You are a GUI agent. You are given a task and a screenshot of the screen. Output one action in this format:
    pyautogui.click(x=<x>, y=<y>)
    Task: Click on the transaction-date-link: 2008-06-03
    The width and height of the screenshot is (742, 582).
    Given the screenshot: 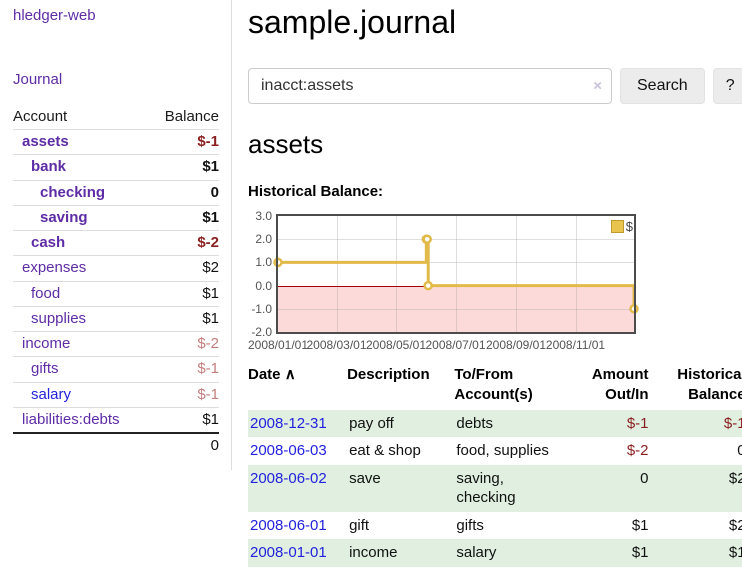 What is the action you would take?
    pyautogui.click(x=288, y=450)
    